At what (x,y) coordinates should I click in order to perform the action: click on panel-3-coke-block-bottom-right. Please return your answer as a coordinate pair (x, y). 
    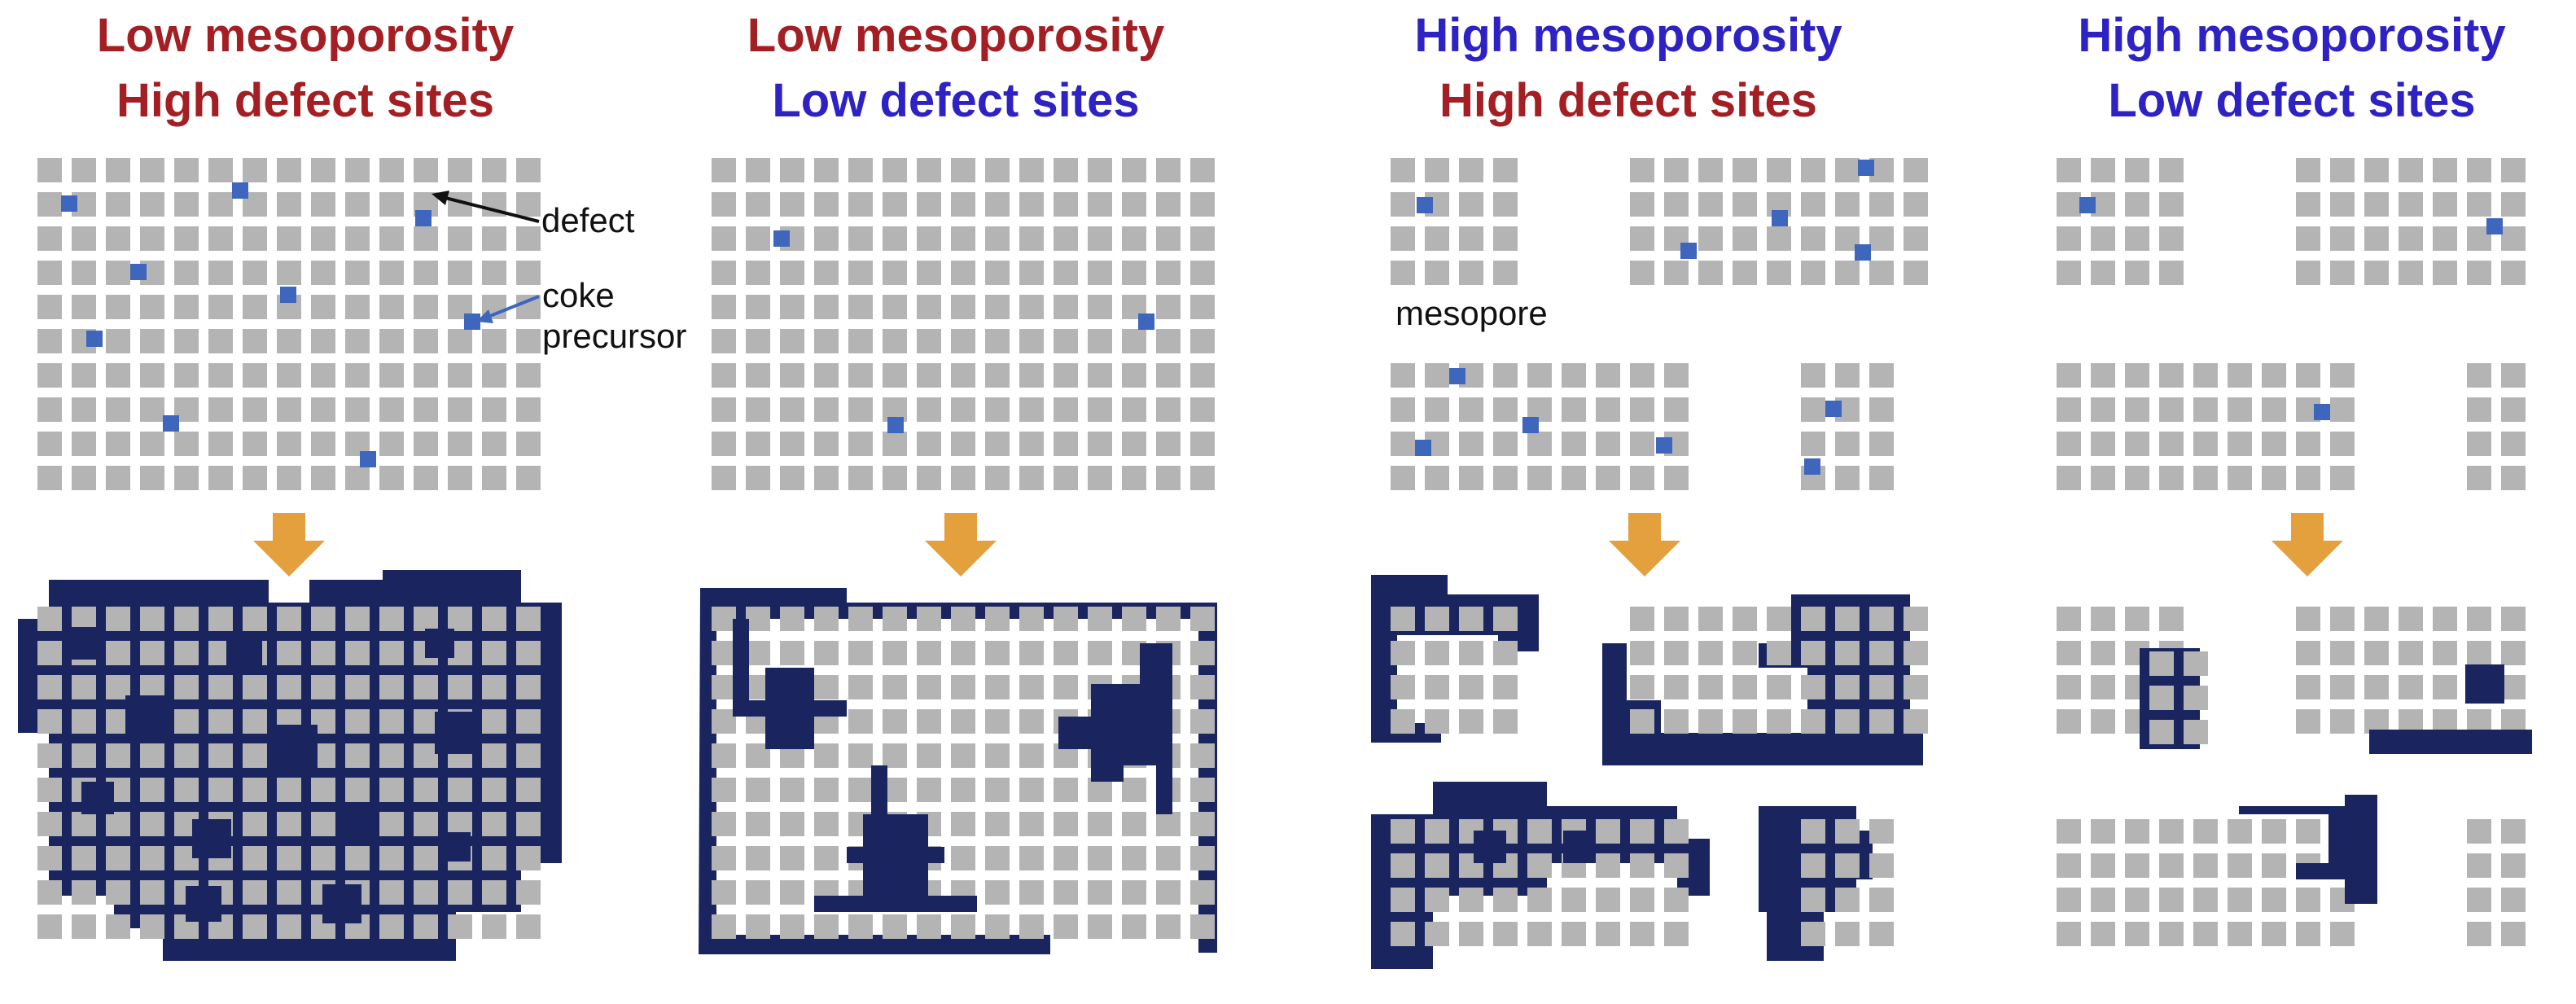
    Looking at the image, I should click on (1816, 884).